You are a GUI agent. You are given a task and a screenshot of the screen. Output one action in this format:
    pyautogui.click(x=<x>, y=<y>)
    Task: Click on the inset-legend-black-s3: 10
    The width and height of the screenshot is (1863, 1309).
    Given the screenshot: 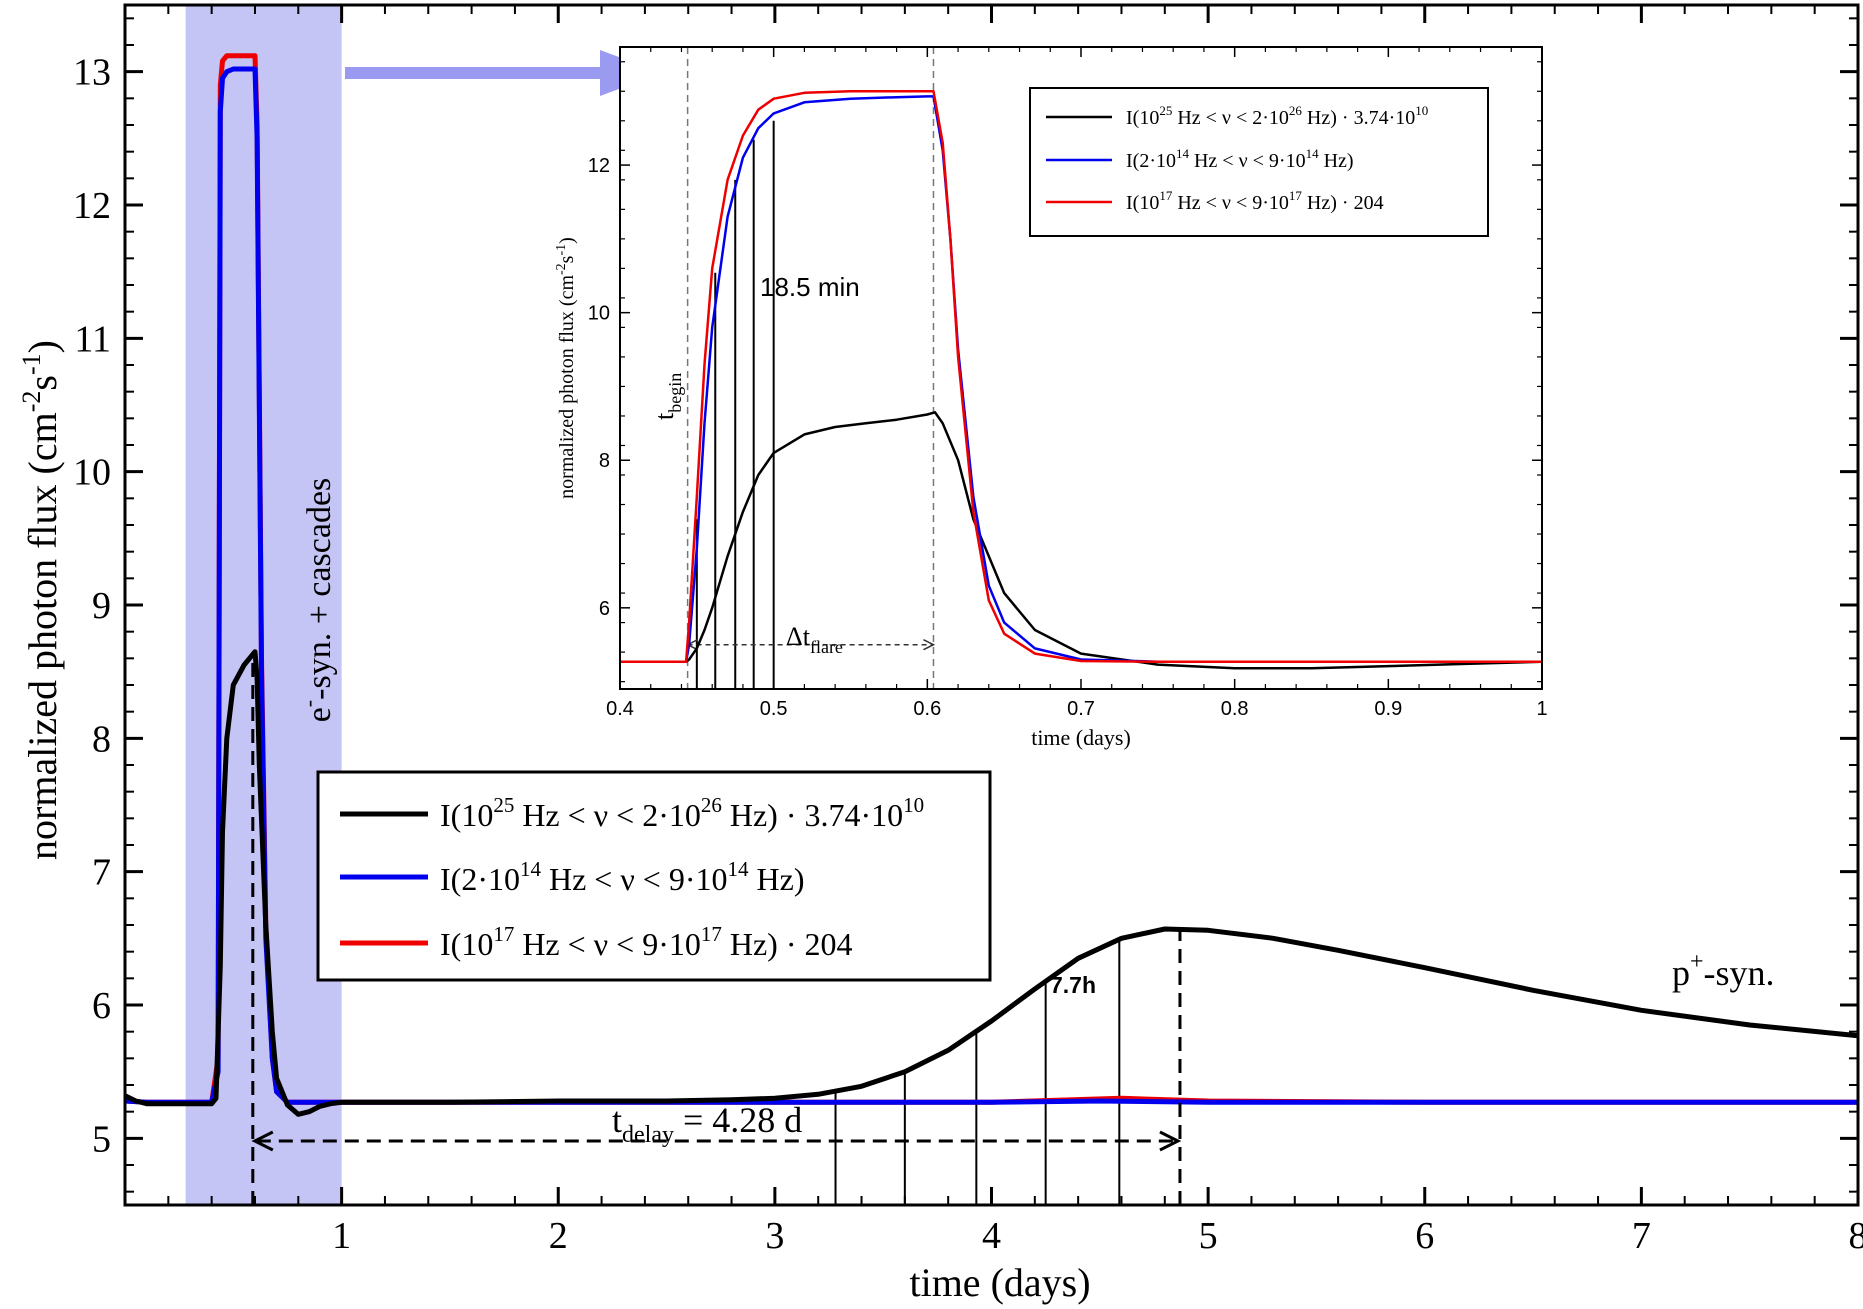 What is the action you would take?
    pyautogui.click(x=1421, y=110)
    